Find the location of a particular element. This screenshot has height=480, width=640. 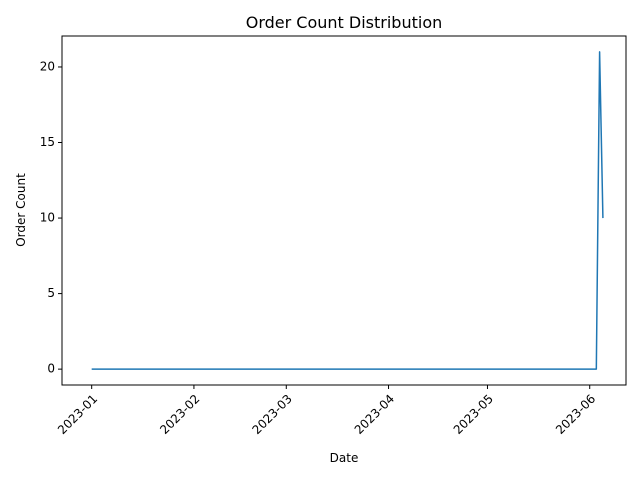

y-tick-label: 20 is located at coordinates (47, 66).